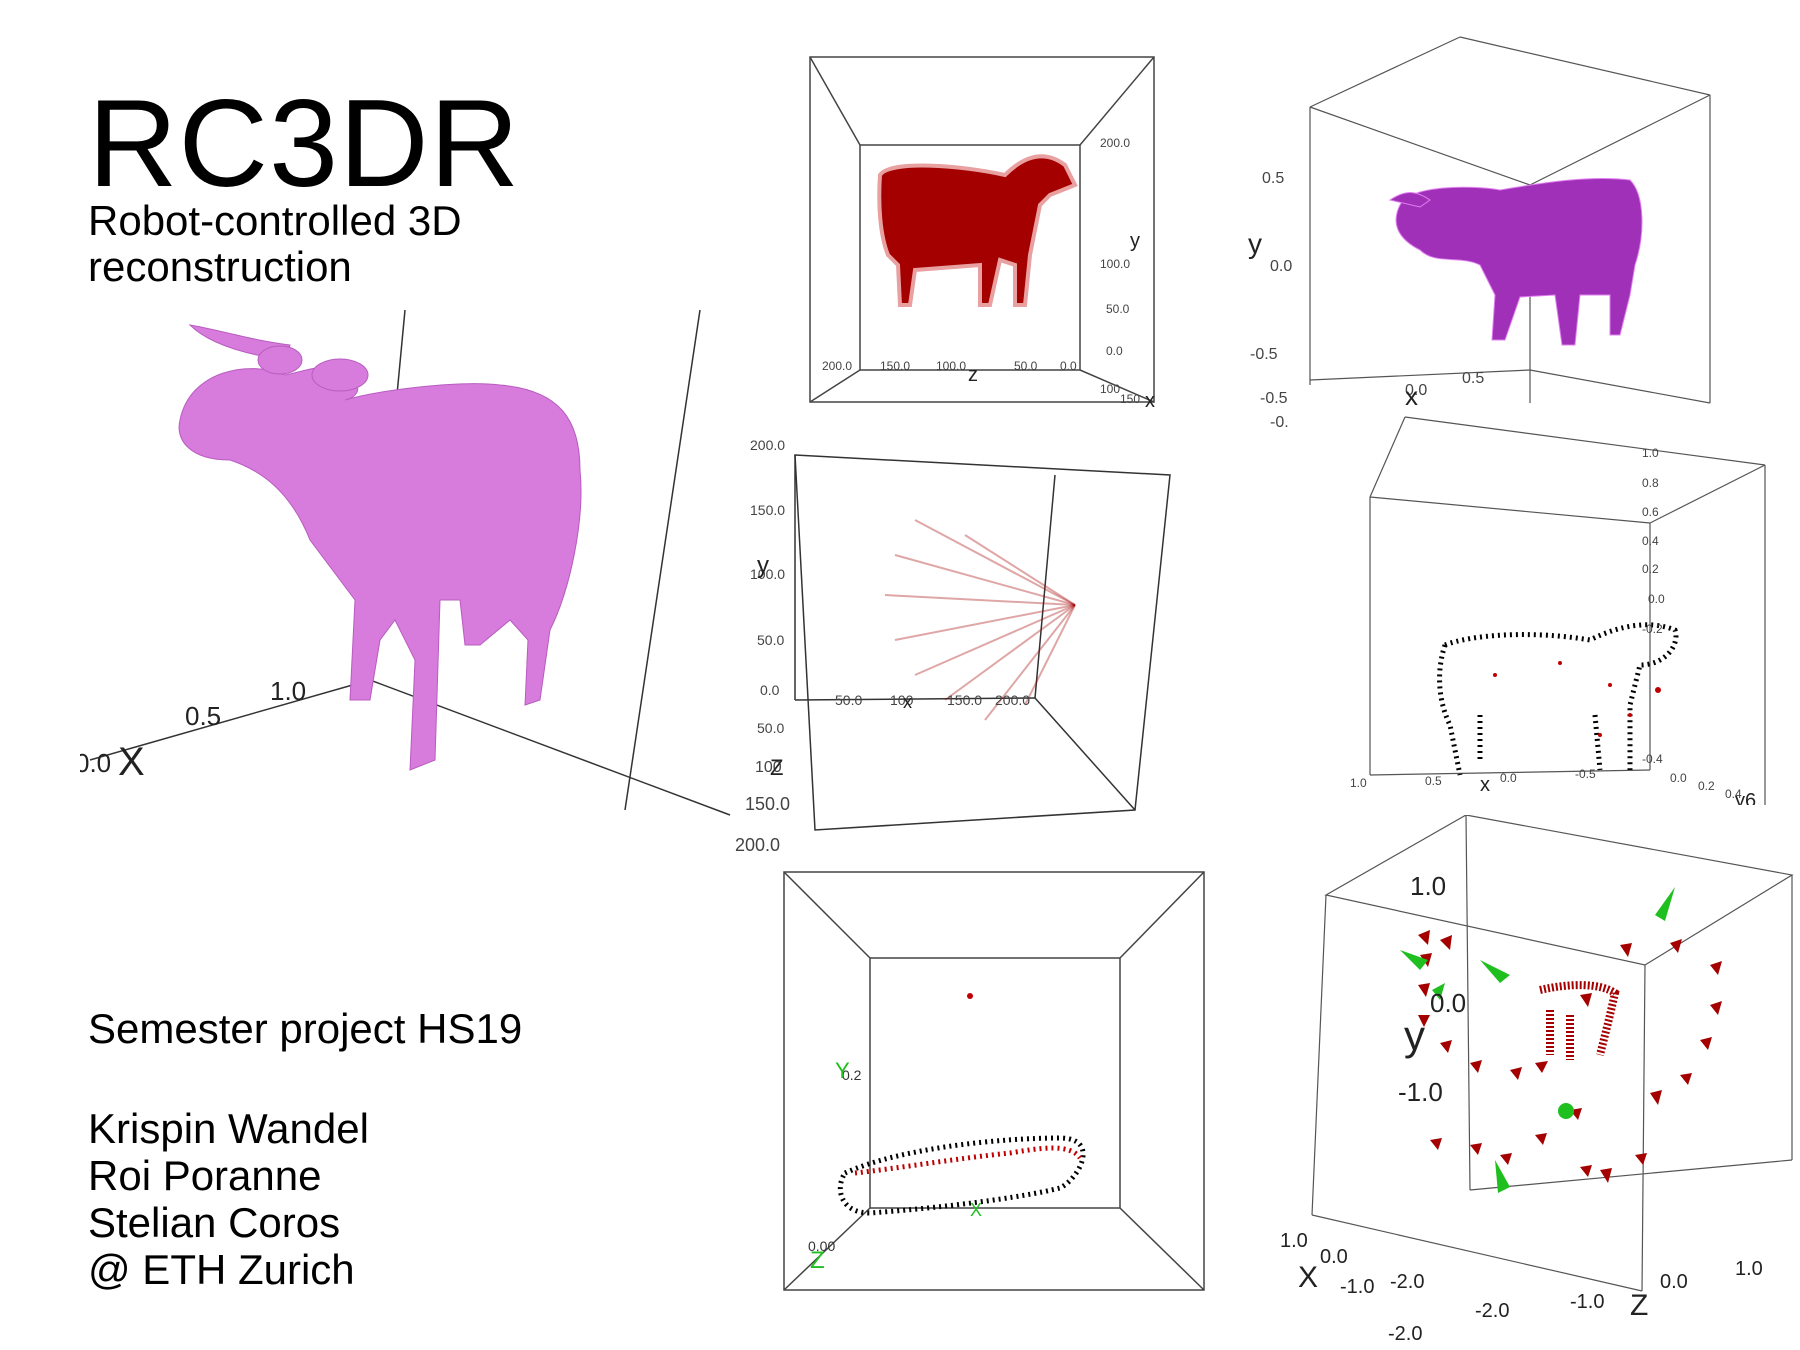 The width and height of the screenshot is (1800, 1350). What do you see at coordinates (1577, 699) in the screenshot?
I see `red-points` at bounding box center [1577, 699].